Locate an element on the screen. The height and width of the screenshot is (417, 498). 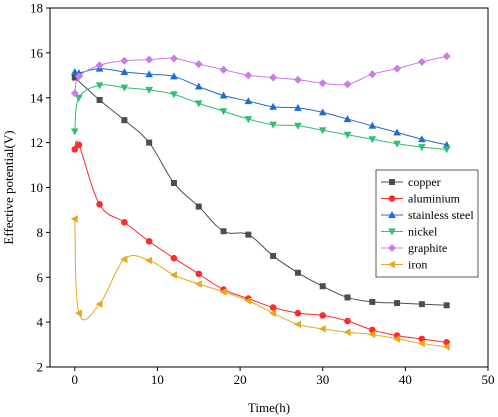
y-tick-label: 2 is located at coordinates (40, 367).